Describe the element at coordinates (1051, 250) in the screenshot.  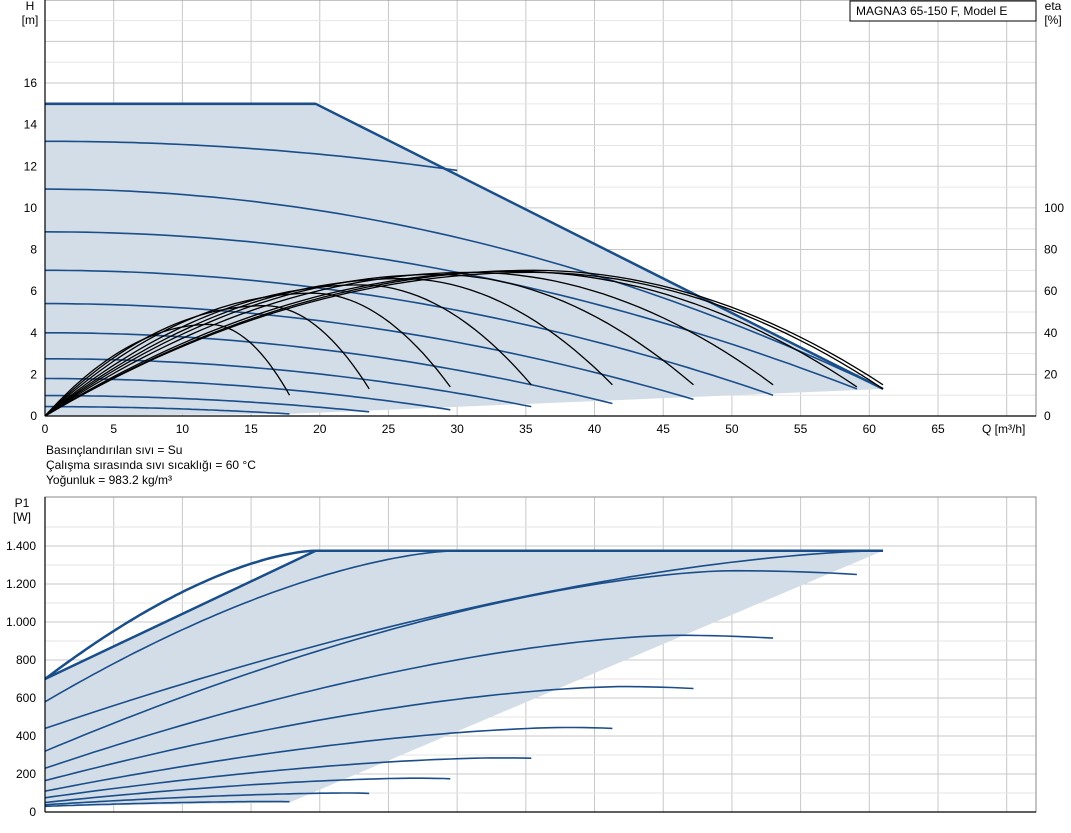
I see `eta-tick-label: 80` at that location.